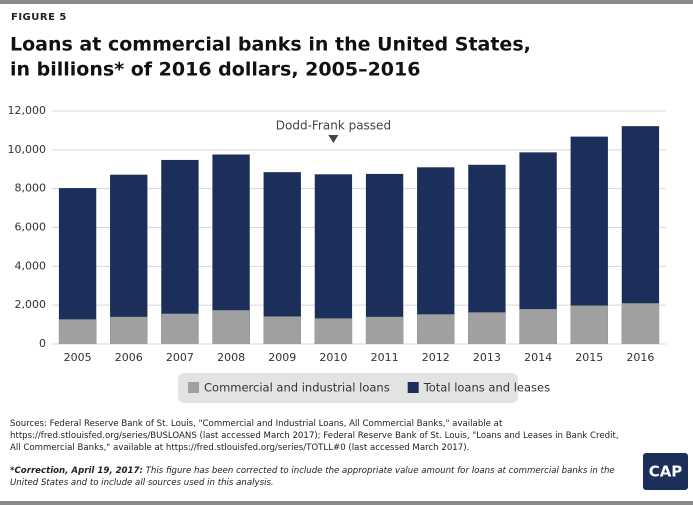  What do you see at coordinates (538, 357) in the screenshot?
I see `x-tick-label: 2014` at bounding box center [538, 357].